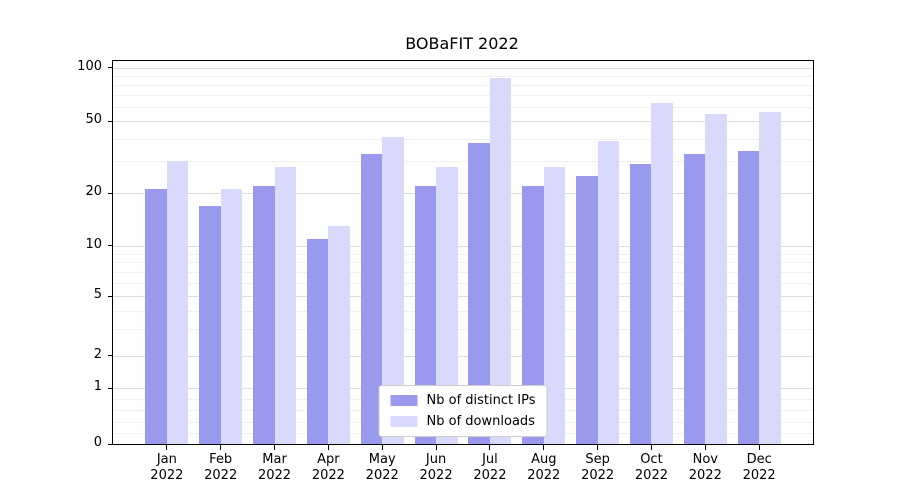 This screenshot has width=900, height=500. I want to click on y-tick-label: 0, so click(97, 442).